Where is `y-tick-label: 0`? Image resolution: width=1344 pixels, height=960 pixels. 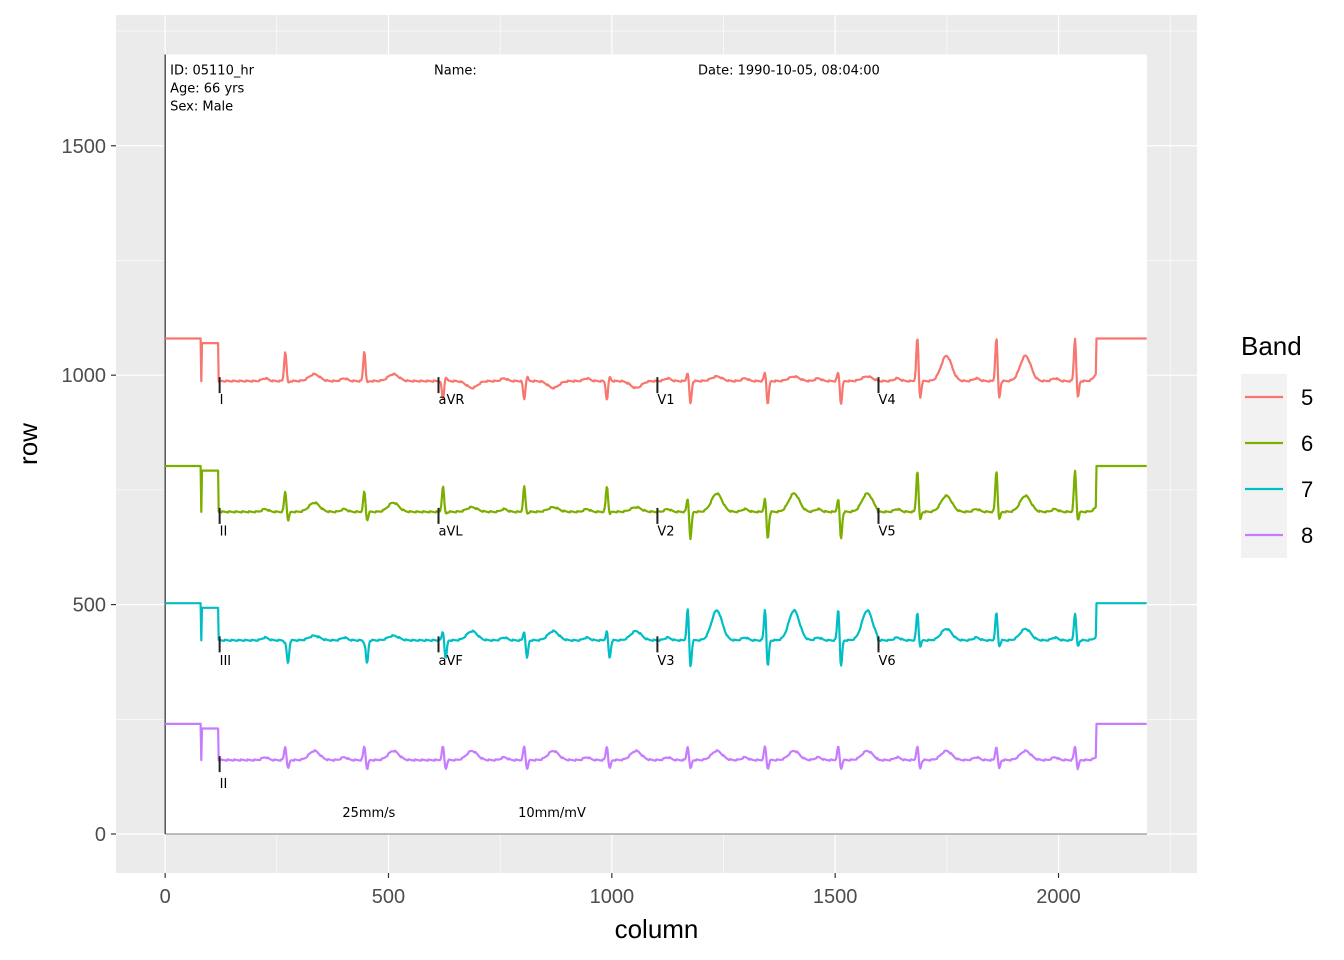
y-tick-label: 0 is located at coordinates (100, 835).